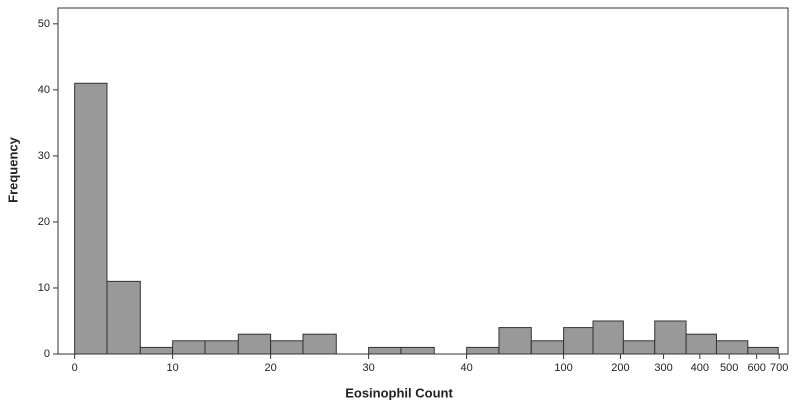 This screenshot has height=408, width=800. Describe the element at coordinates (75, 368) in the screenshot. I see `x-tick-label: 0` at that location.